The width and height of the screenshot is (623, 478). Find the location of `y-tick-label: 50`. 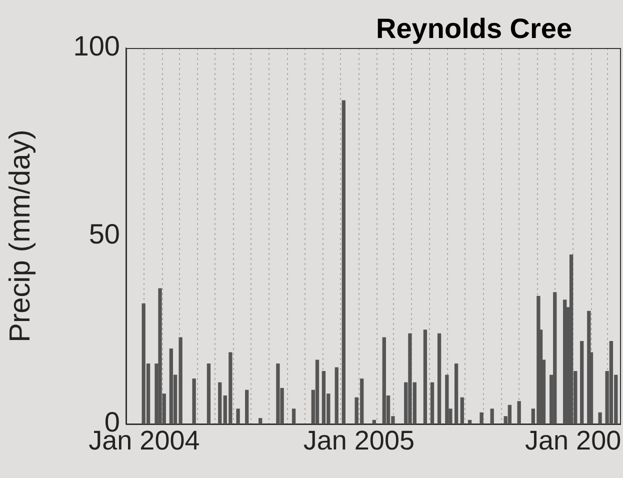

y-tick-label: 50 is located at coordinates (104, 234).